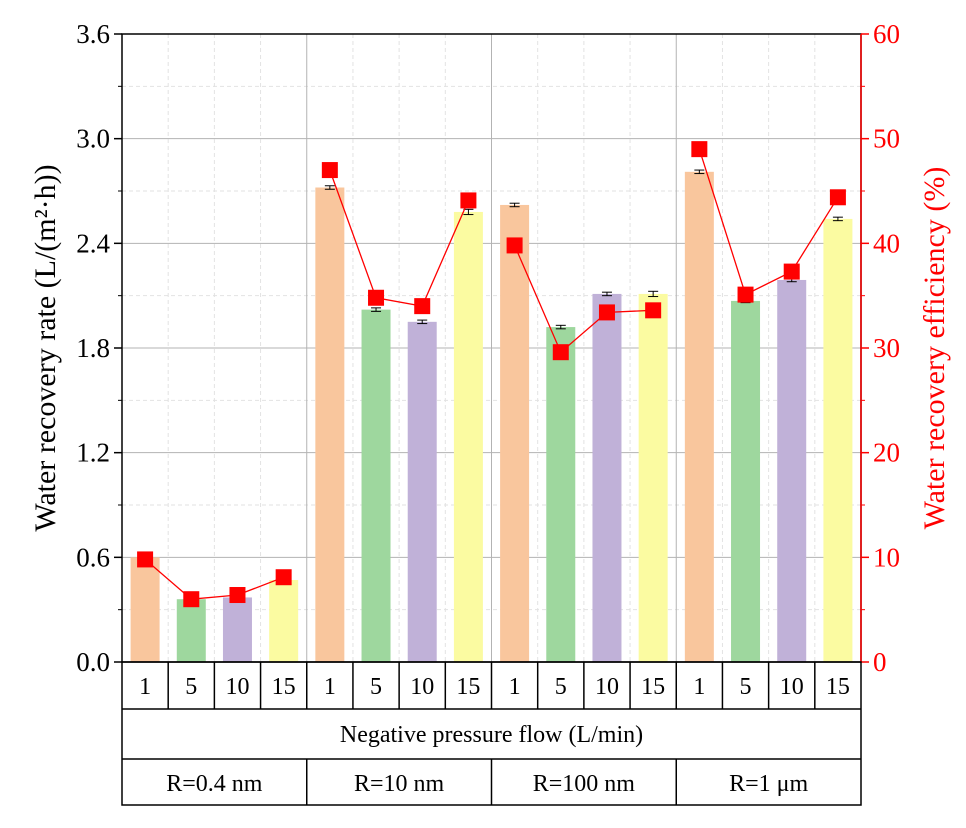  I want to click on y-left-tick-label: 1.2, so click(93, 453).